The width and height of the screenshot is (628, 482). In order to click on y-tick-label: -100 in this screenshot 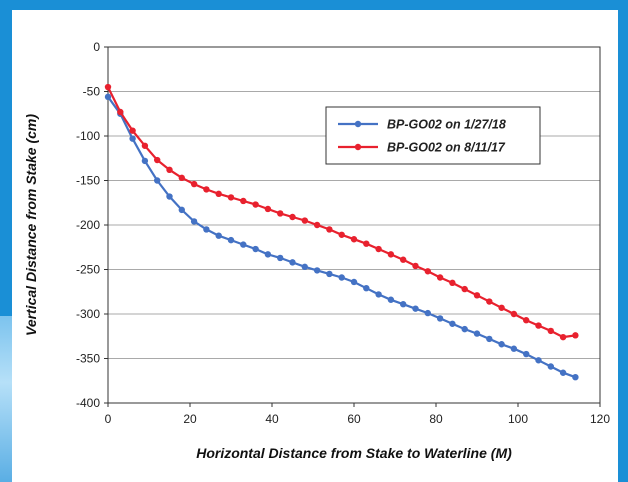, I will do `click(88, 136)`.